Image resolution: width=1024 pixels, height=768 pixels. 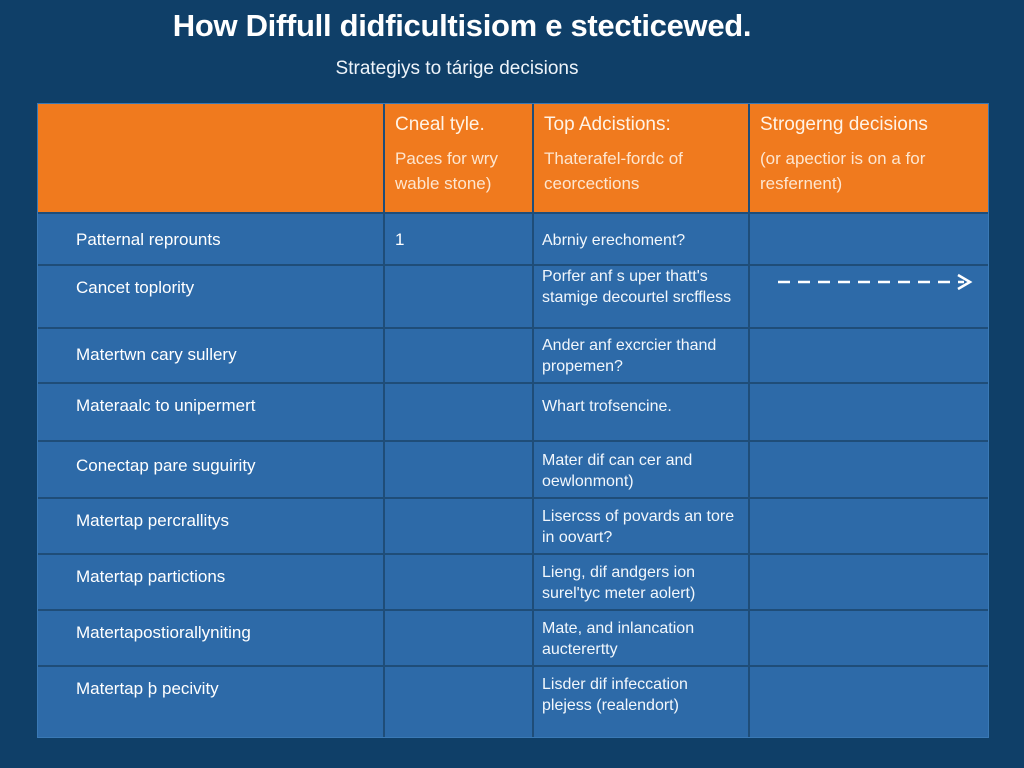 I want to click on header-cell-style: Cneal tyle. Paces for wry wable stone), so click(x=457, y=158).